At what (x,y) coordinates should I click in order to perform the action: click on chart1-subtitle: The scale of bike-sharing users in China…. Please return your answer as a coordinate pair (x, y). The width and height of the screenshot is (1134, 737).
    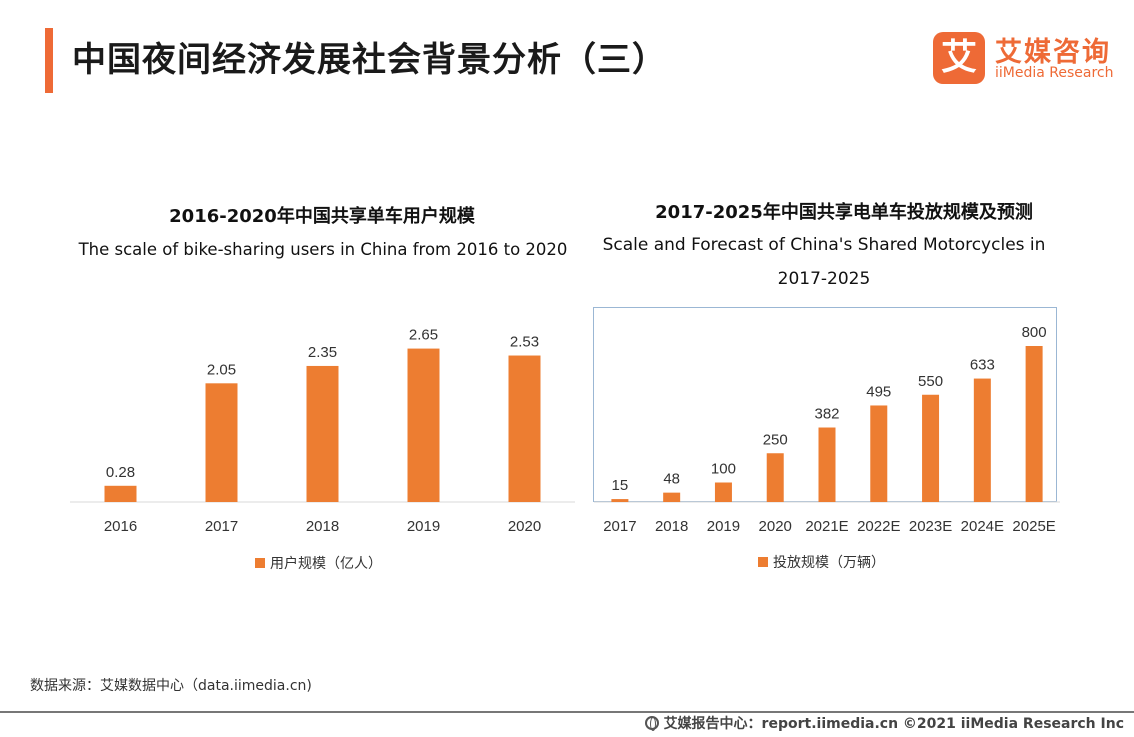
    Looking at the image, I should click on (323, 249).